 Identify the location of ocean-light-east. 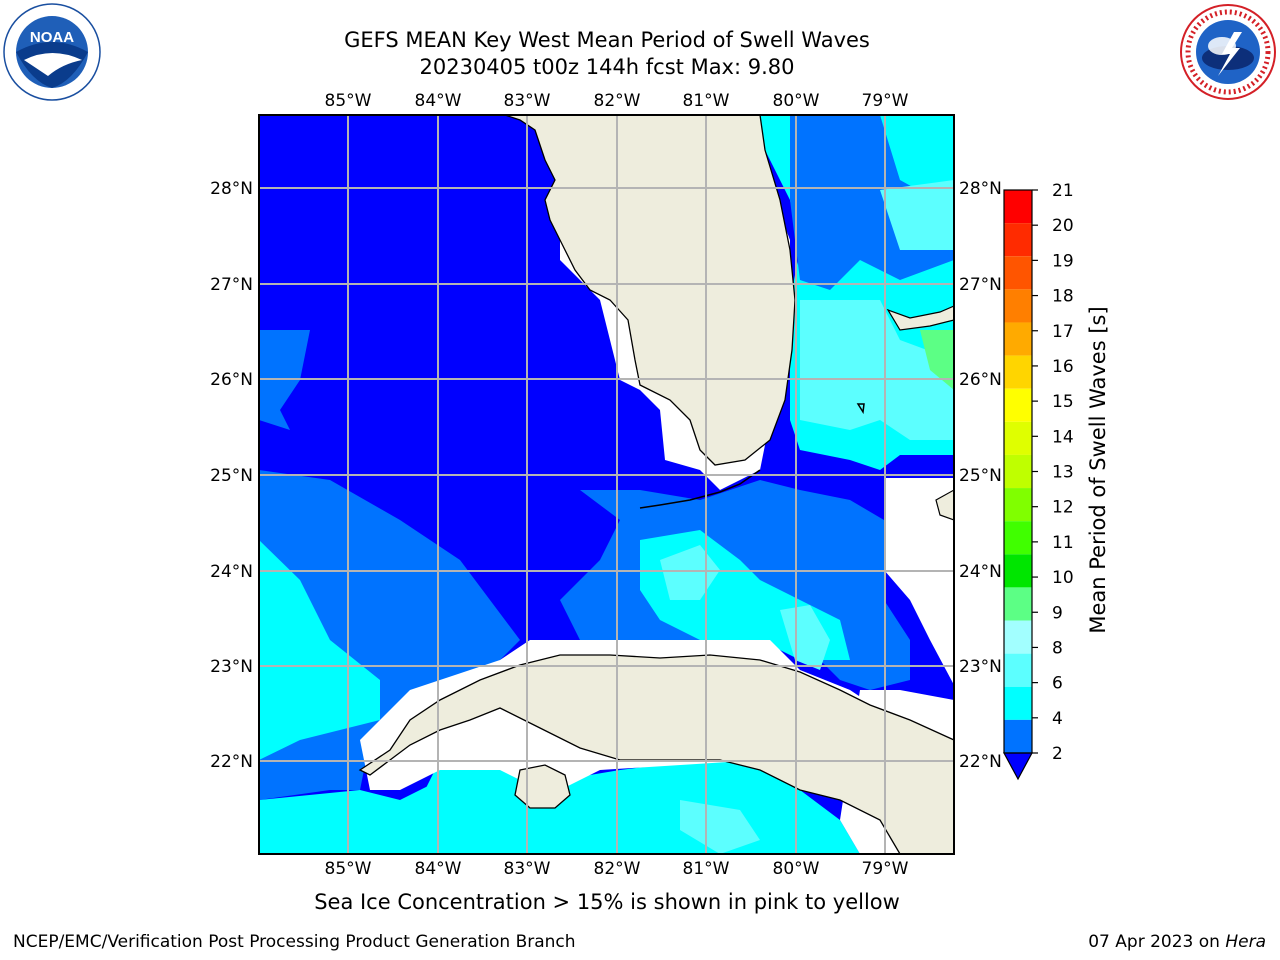
(877, 370).